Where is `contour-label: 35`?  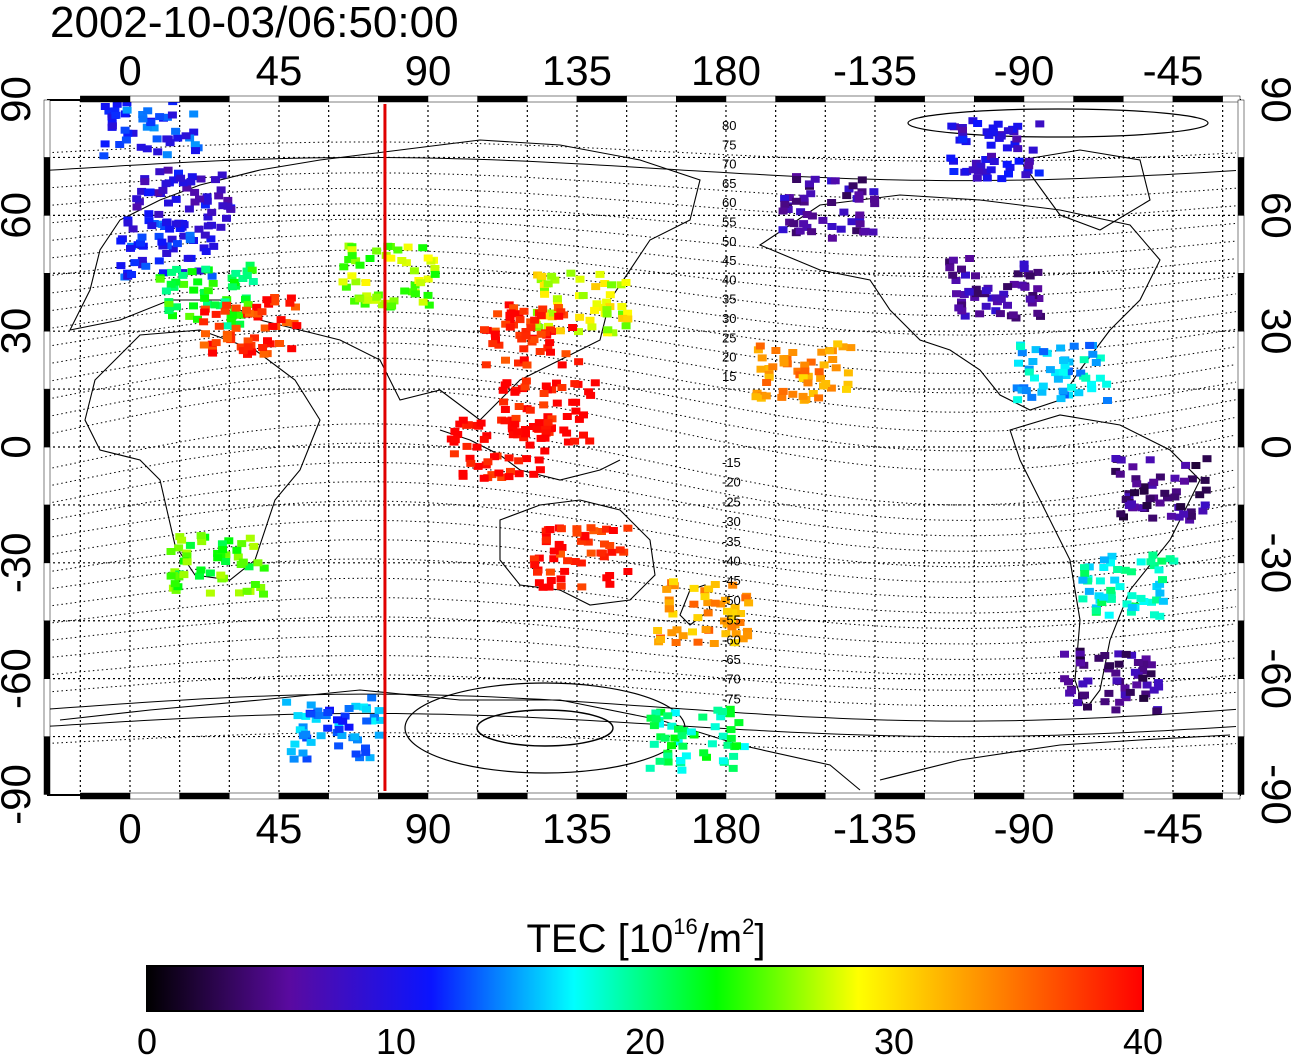 contour-label: 35 is located at coordinates (729, 299).